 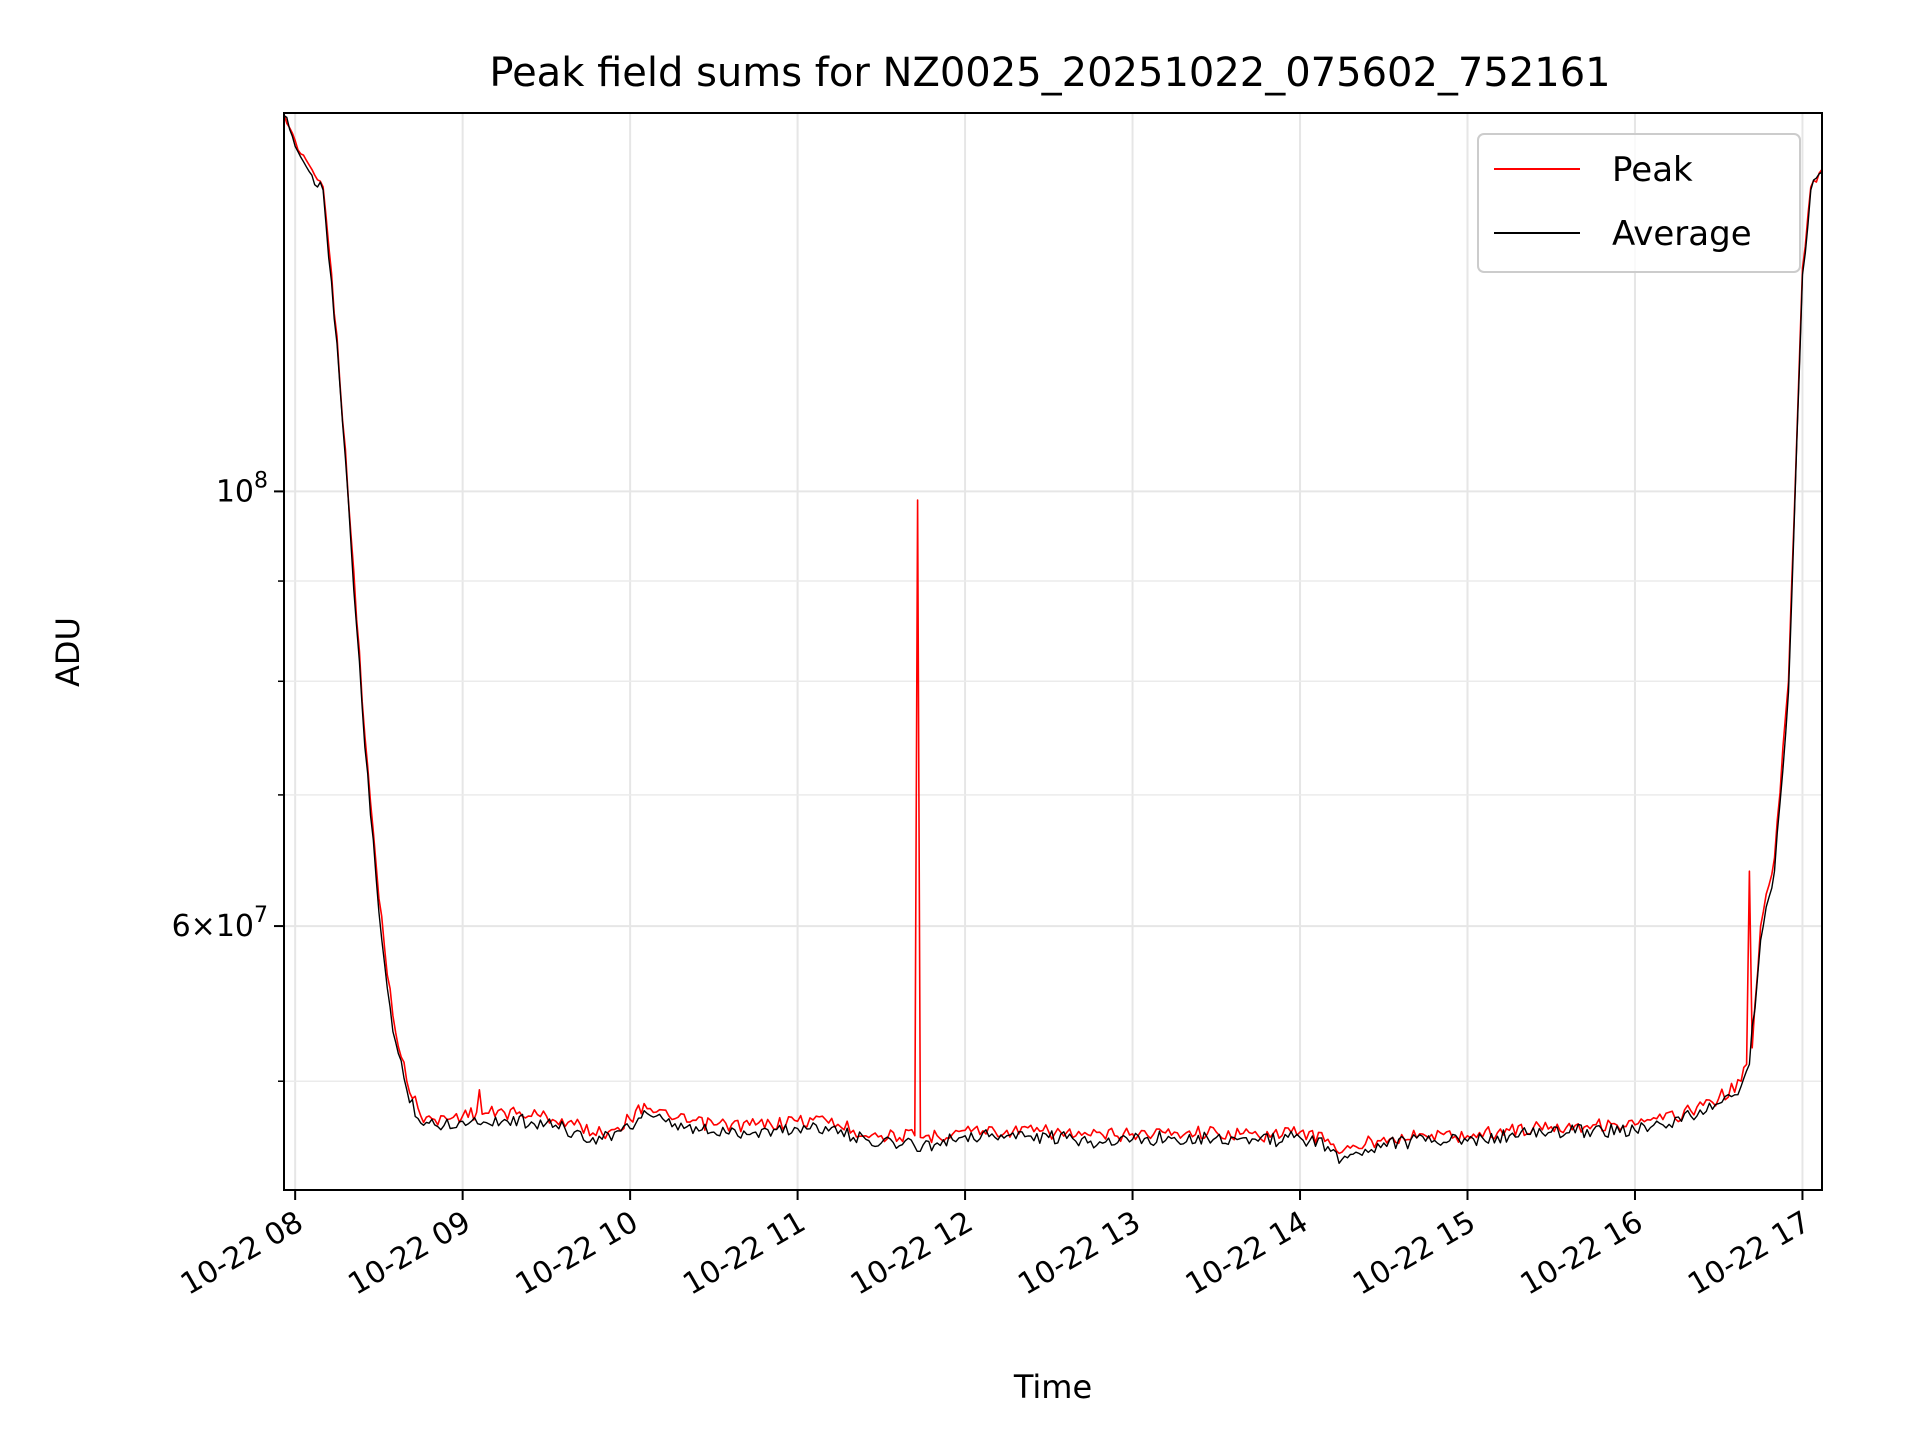 What do you see at coordinates (181, 926) in the screenshot?
I see `y-tick-coefficient: 6` at bounding box center [181, 926].